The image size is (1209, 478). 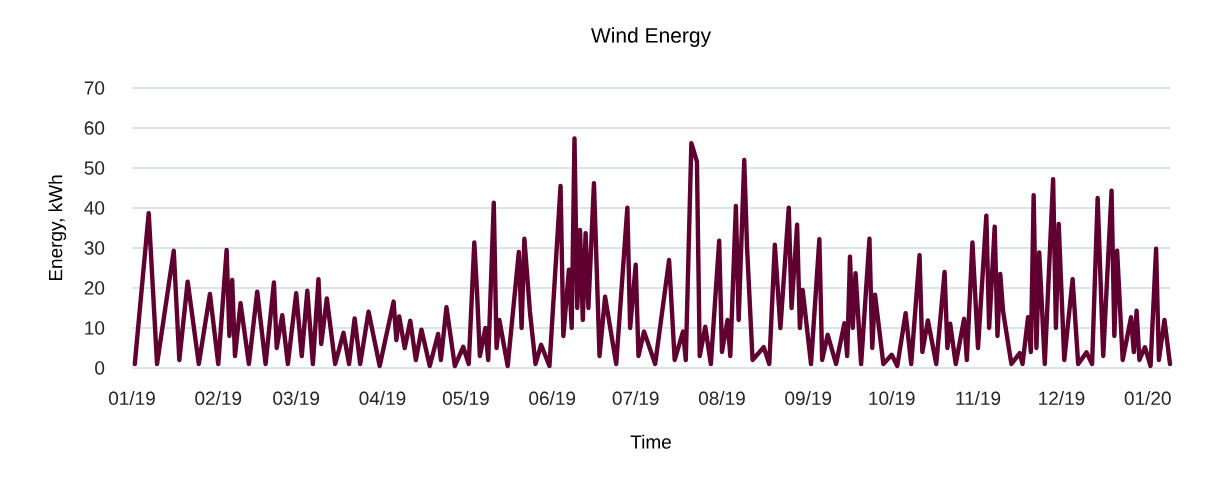 What do you see at coordinates (978, 398) in the screenshot?
I see `x-tick-label: 11/19` at bounding box center [978, 398].